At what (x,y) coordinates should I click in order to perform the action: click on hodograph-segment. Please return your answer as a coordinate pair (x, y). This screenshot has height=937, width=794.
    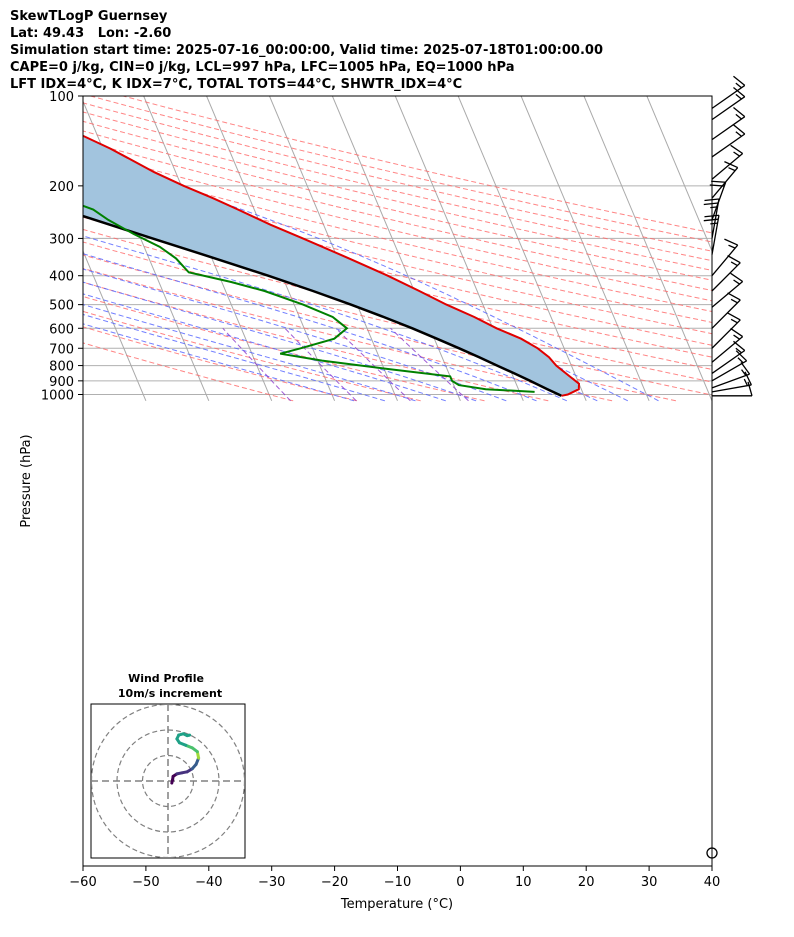
    Looking at the image, I should click on (188, 735).